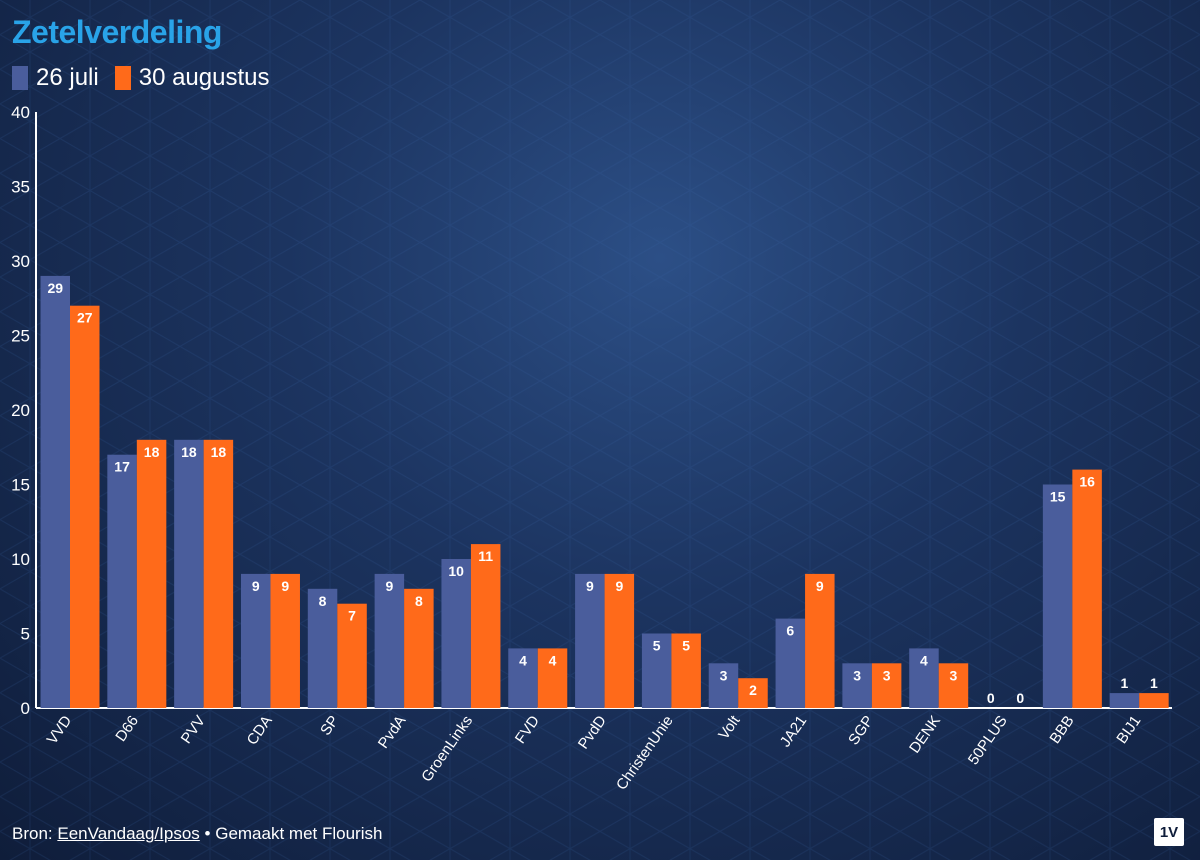  I want to click on legend-item-series2: 30 augustus, so click(192, 78).